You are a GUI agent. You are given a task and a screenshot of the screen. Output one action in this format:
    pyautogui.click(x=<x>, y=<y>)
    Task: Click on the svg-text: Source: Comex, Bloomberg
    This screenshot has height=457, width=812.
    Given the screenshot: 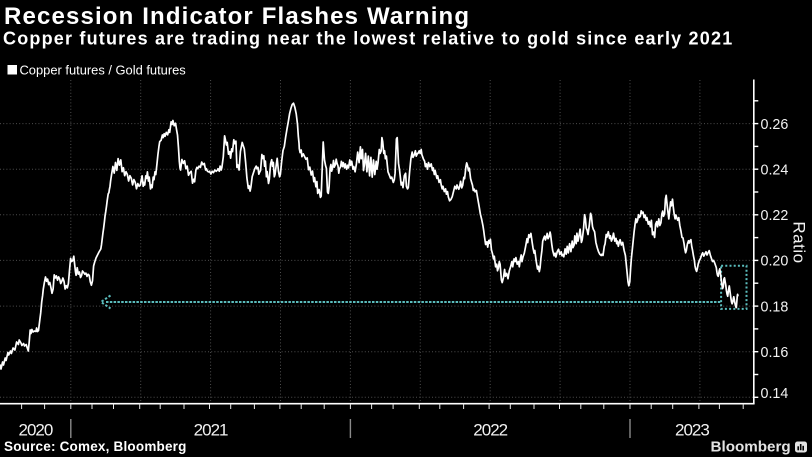 What is the action you would take?
    pyautogui.click(x=95, y=446)
    